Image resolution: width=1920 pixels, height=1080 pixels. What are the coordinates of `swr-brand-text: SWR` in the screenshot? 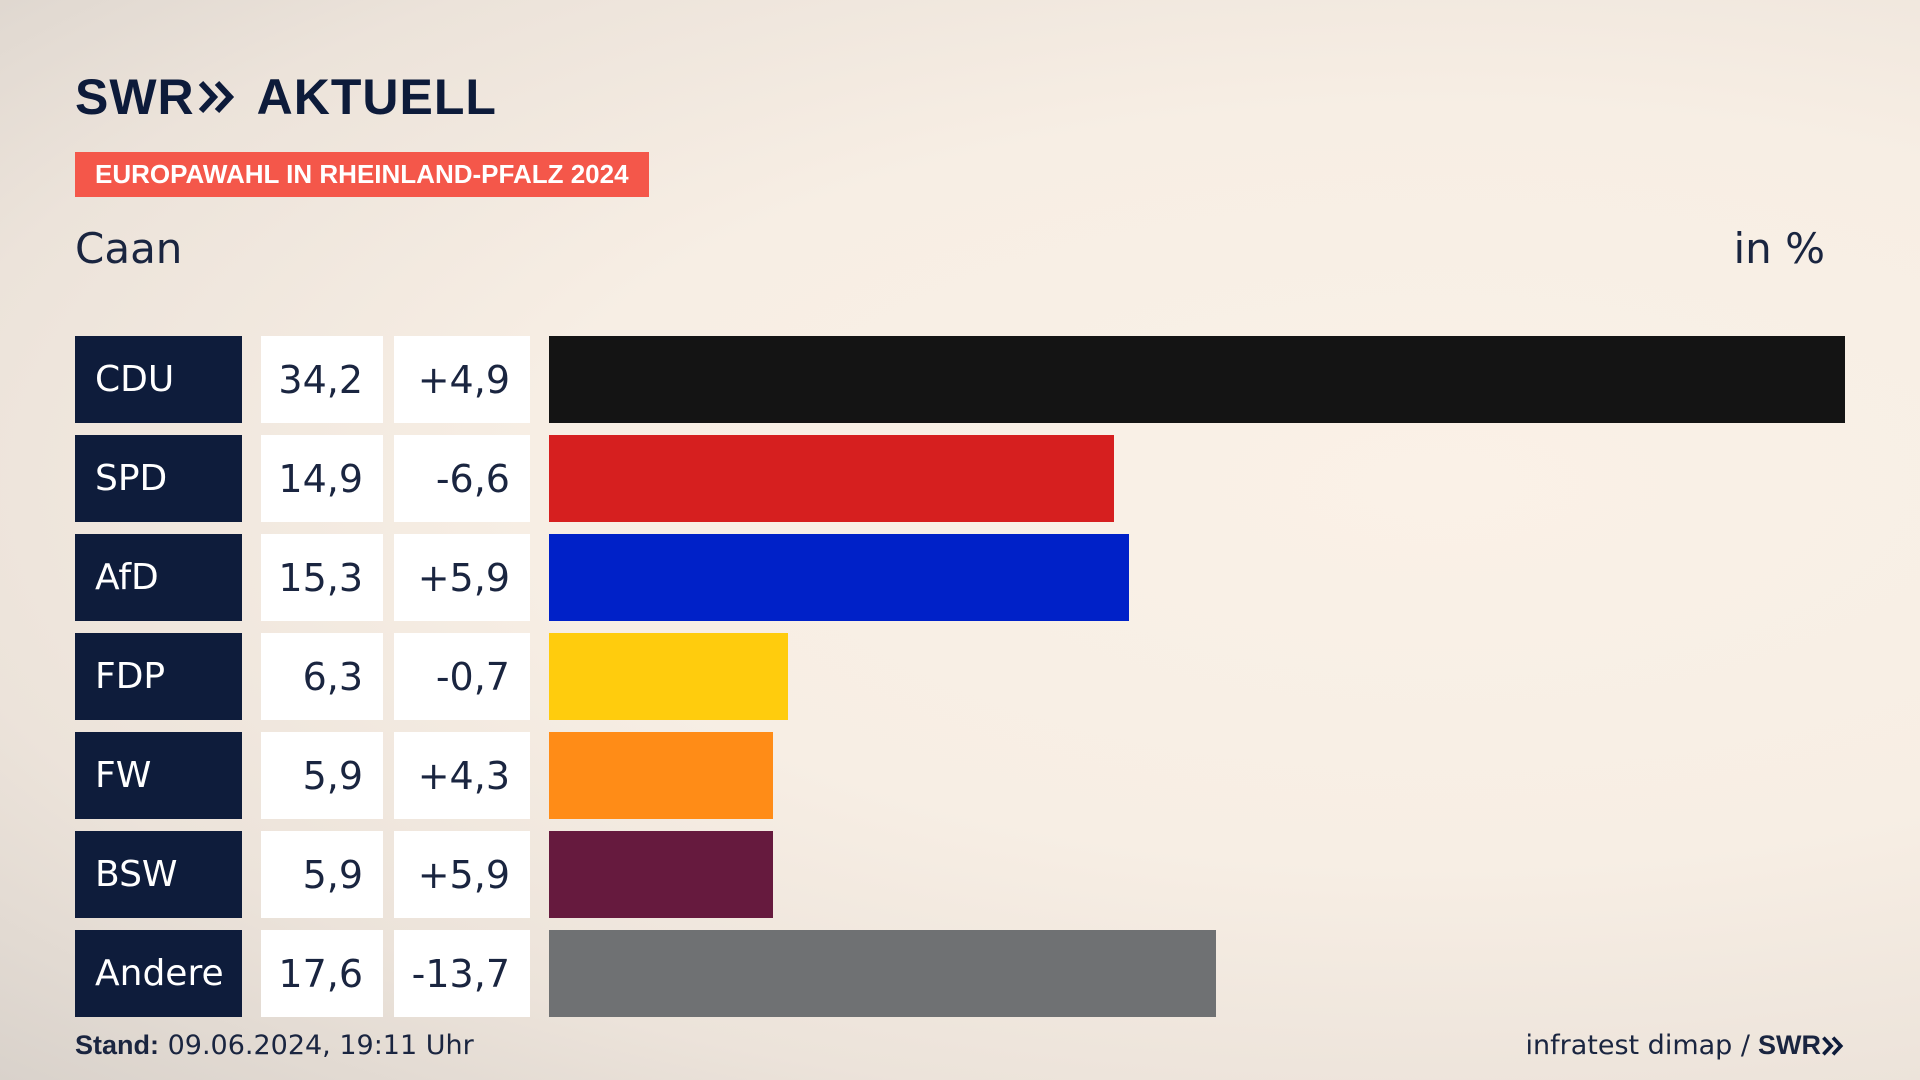 It's located at (135, 97).